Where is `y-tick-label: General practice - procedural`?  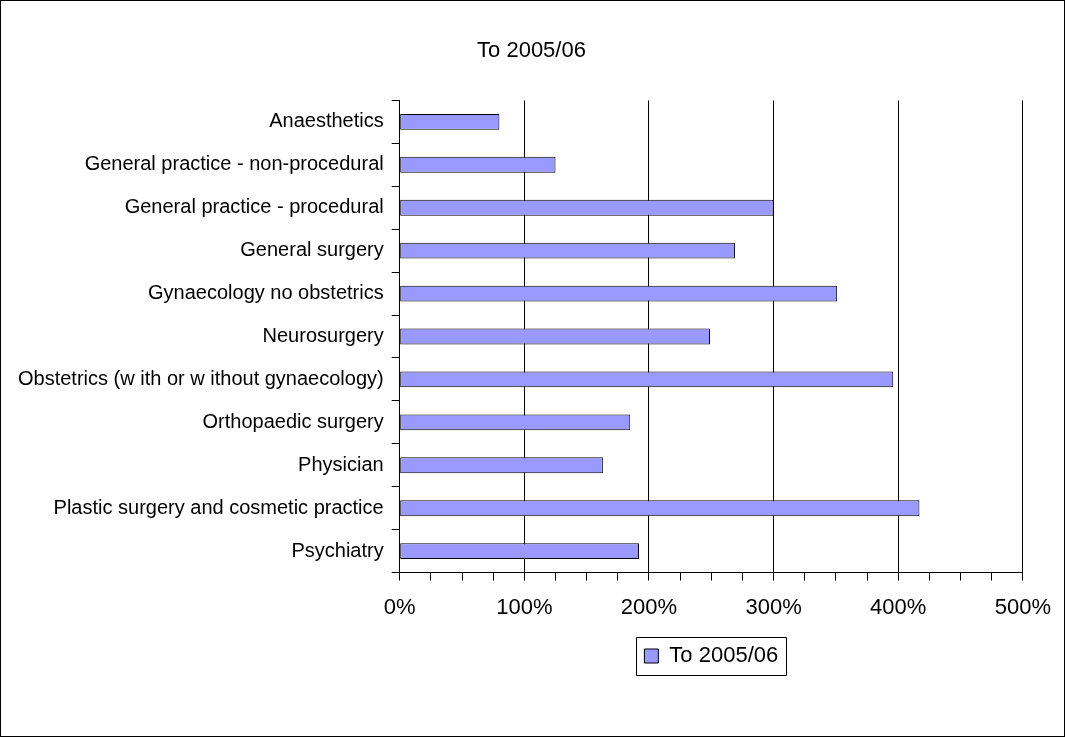 y-tick-label: General practice - procedural is located at coordinates (254, 206).